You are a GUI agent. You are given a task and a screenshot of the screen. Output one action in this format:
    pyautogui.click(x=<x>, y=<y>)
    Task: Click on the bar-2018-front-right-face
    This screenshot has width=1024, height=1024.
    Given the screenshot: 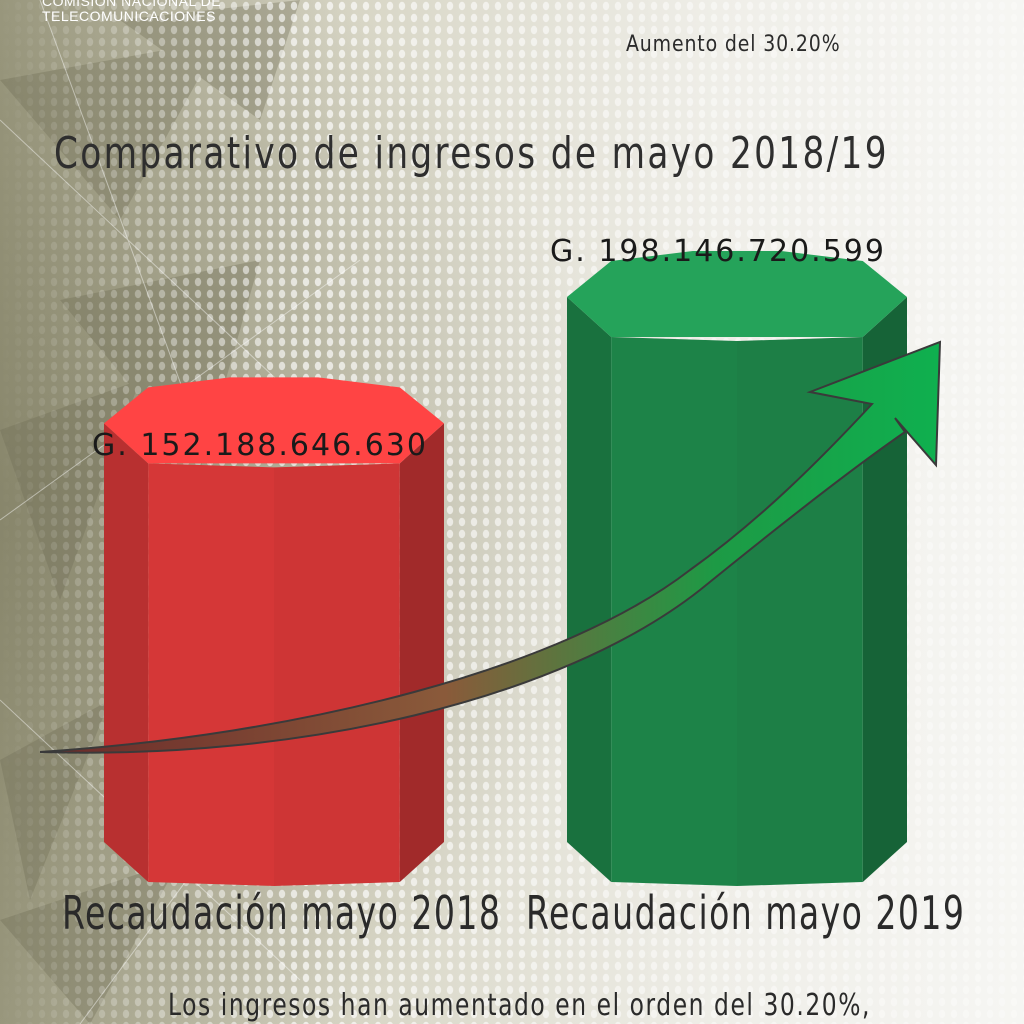 What is the action you would take?
    pyautogui.click(x=337, y=674)
    